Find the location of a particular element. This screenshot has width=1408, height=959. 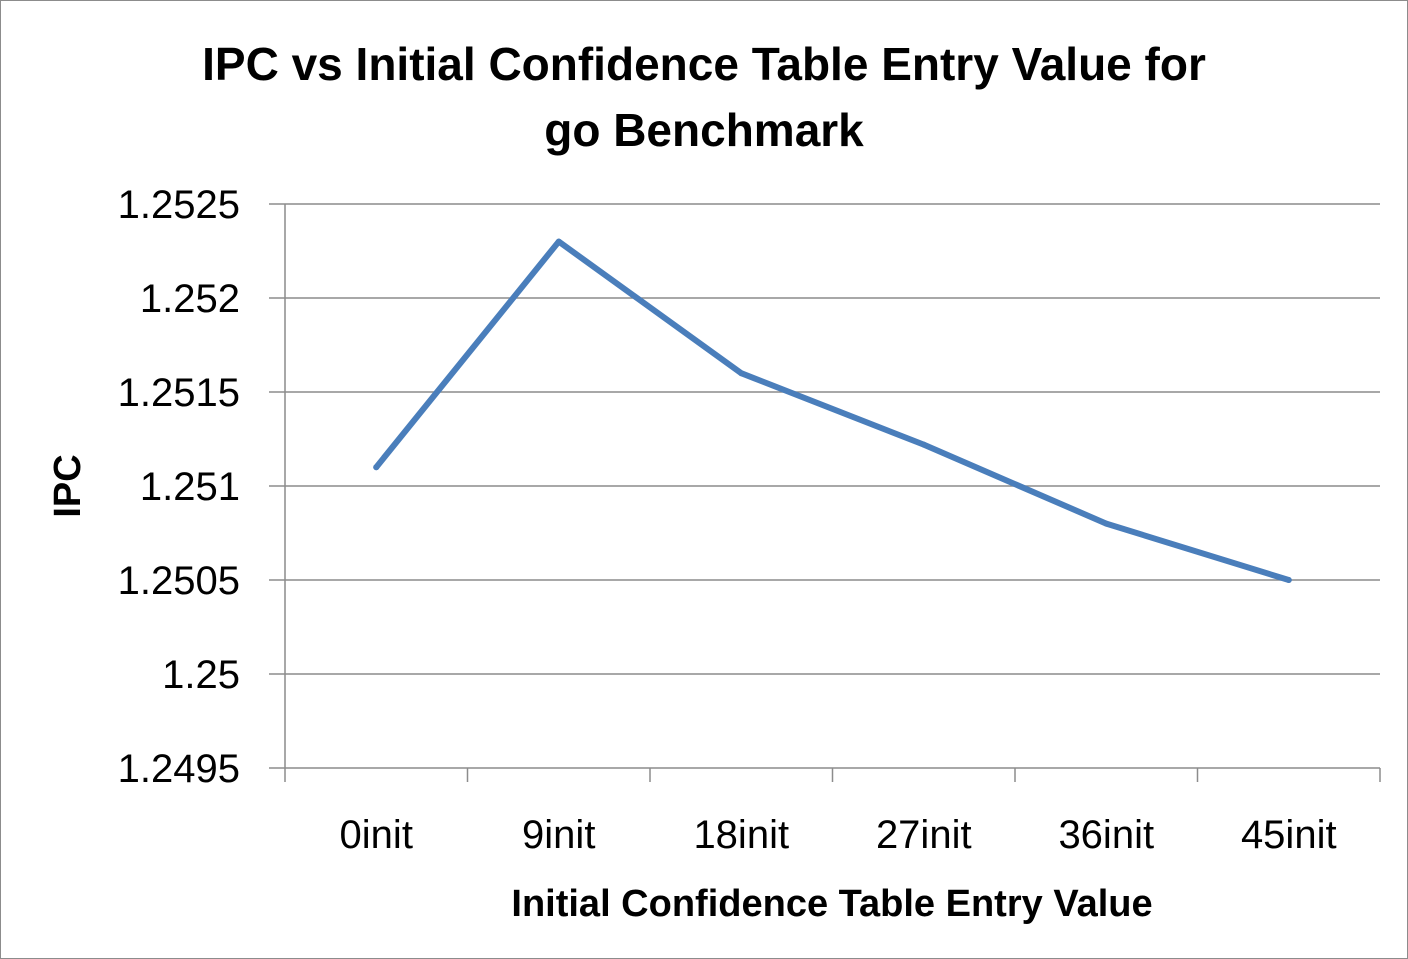

y-tick-label: 1.2495 is located at coordinates (179, 769).